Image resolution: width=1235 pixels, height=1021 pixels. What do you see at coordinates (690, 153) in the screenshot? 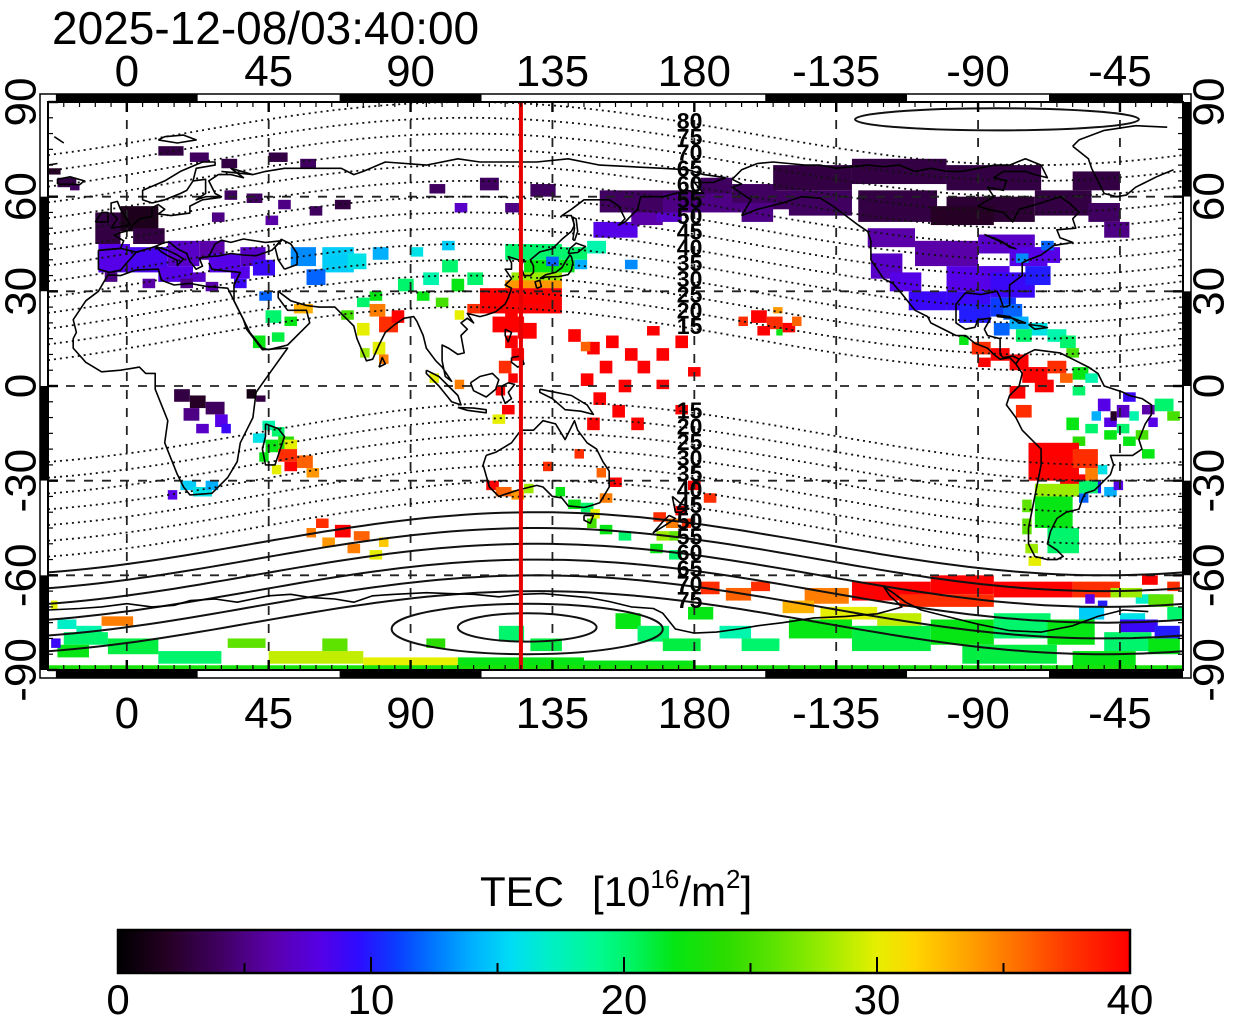
I see `contour-label: 70` at bounding box center [690, 153].